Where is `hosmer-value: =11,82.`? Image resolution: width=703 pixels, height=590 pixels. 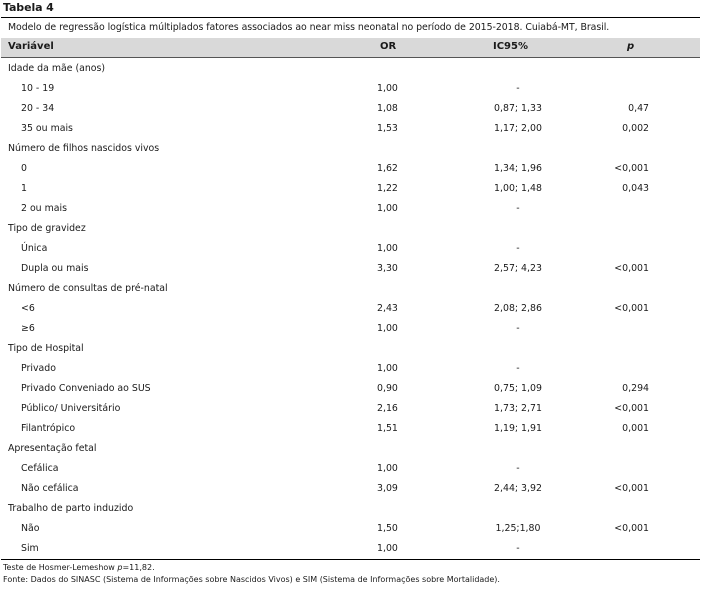 hosmer-value: =11,82. is located at coordinates (138, 567).